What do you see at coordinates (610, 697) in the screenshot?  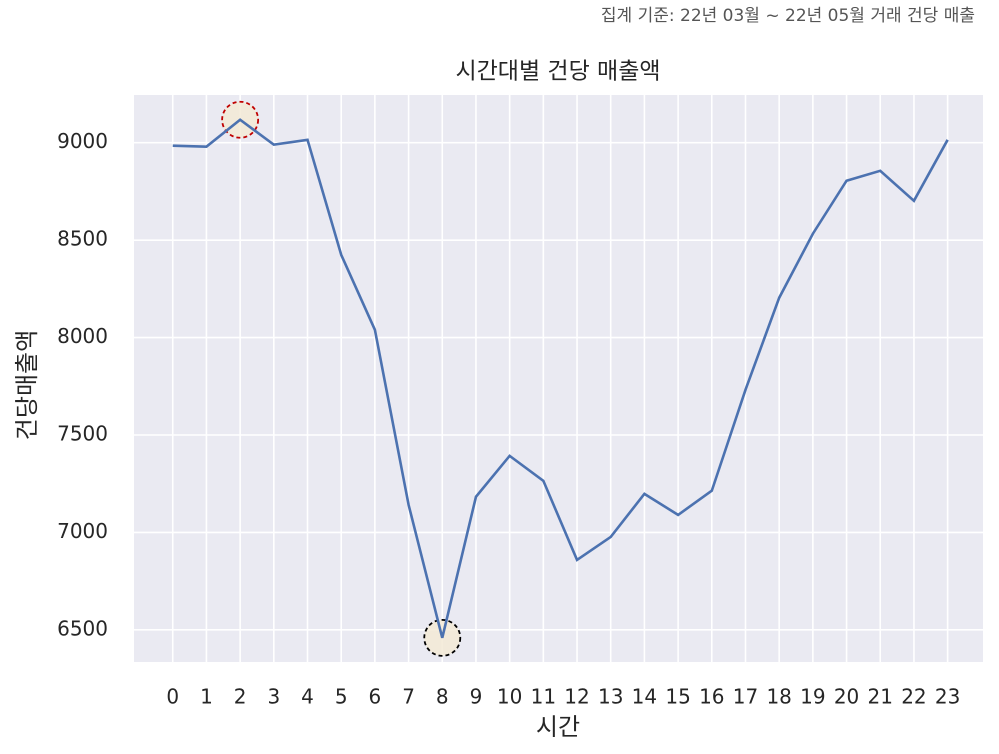 I see `x-tick-label: 13` at bounding box center [610, 697].